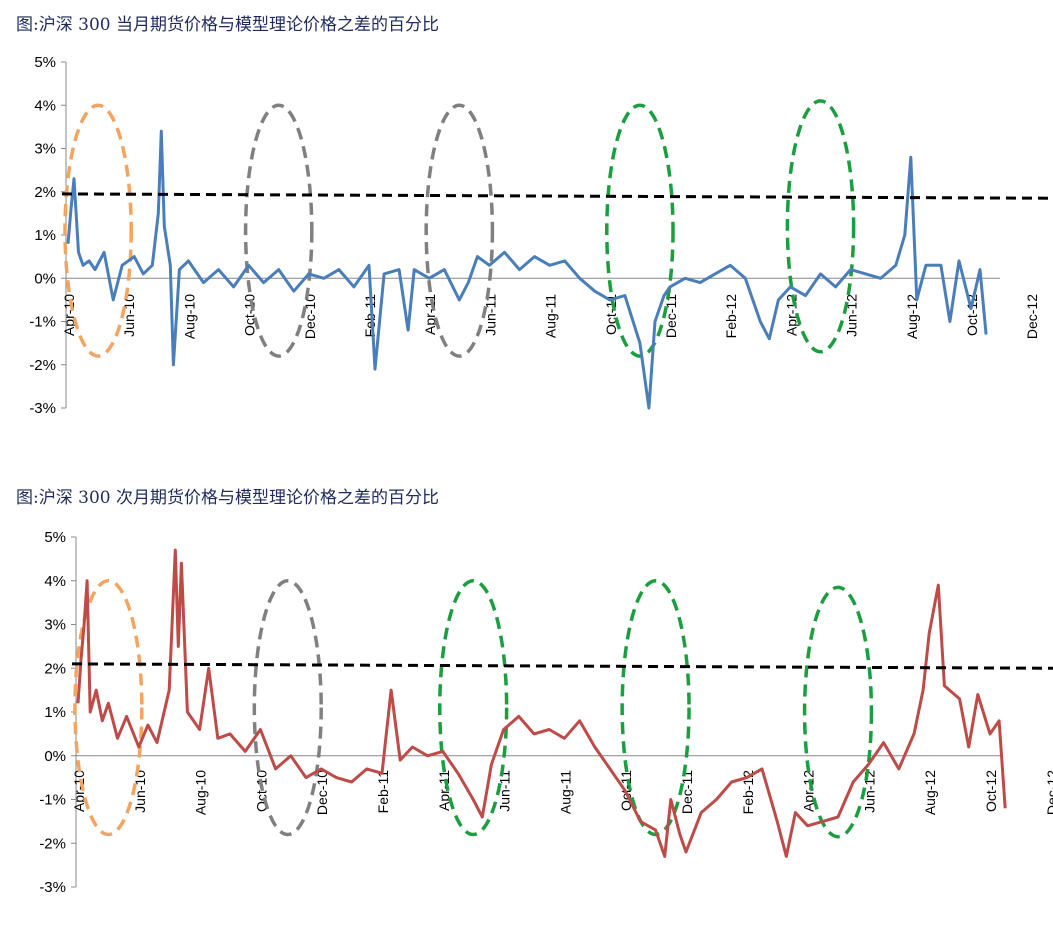 The height and width of the screenshot is (933, 1053). Describe the element at coordinates (809, 791) in the screenshot. I see `x-tick-label: Apr-12` at that location.